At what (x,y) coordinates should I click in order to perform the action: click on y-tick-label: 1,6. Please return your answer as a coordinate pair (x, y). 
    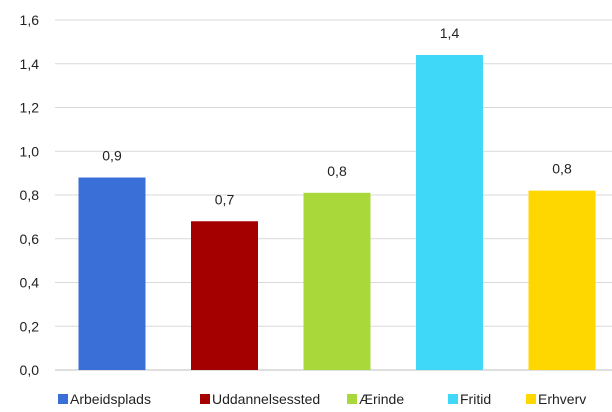
    Looking at the image, I should click on (30, 20).